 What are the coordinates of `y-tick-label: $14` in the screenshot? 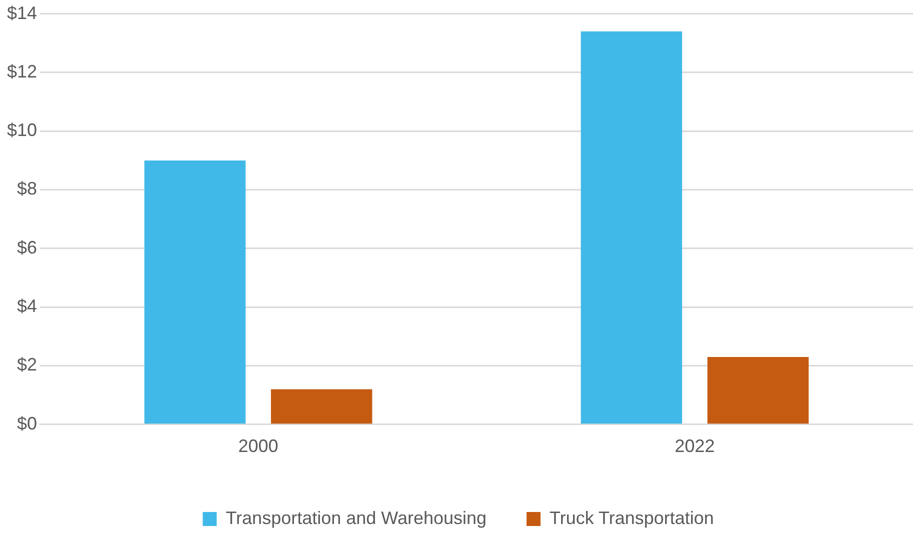 It's located at (22, 12).